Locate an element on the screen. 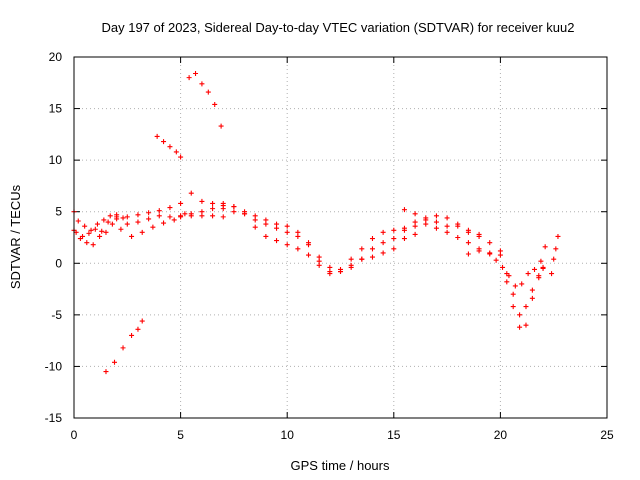 The image size is (640, 480). y-tick-label: 10 is located at coordinates (56, 160).